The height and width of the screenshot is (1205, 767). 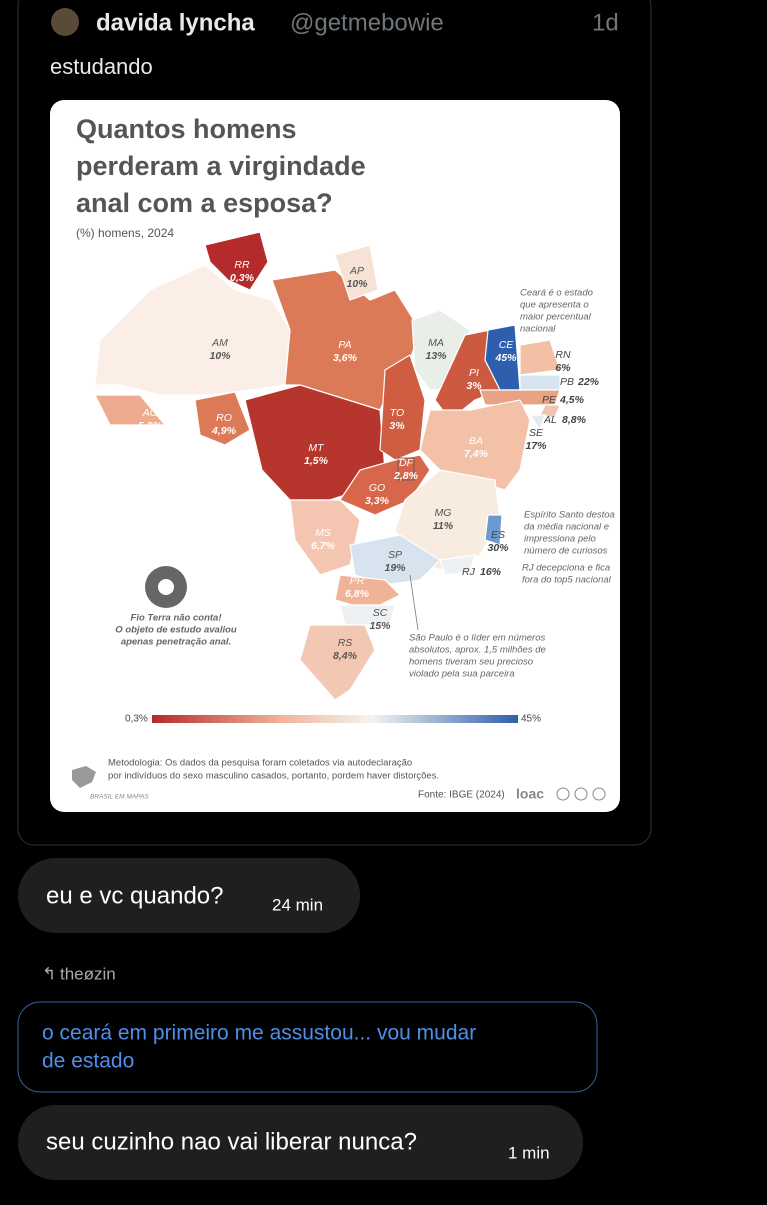 I want to click on note-line: Ceará é o estado, so click(x=556, y=293).